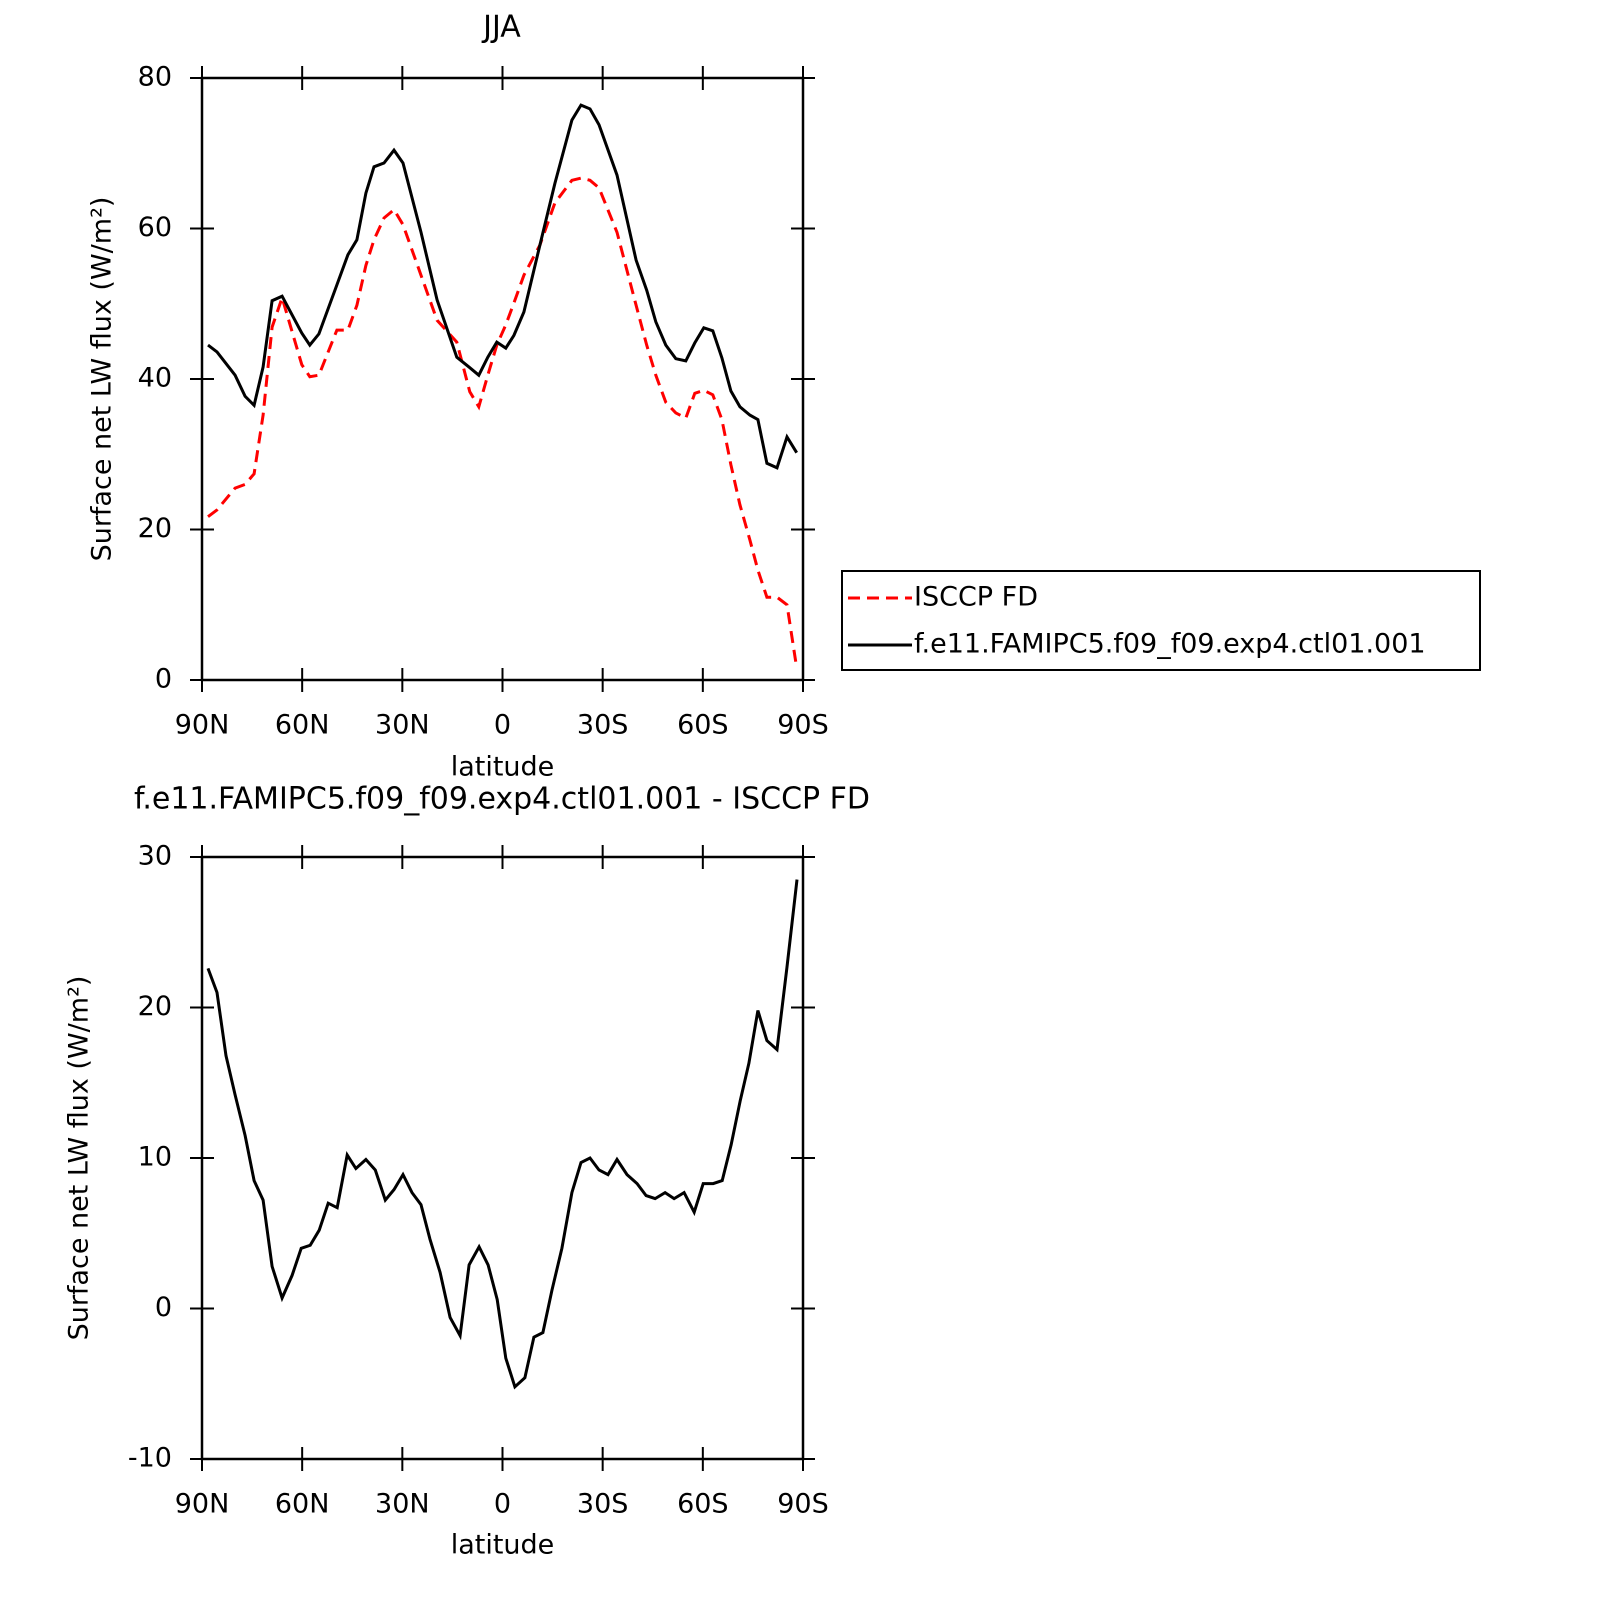 This screenshot has width=1619, height=1619. What do you see at coordinates (155, 856) in the screenshot?
I see `y-tick-label: 30` at bounding box center [155, 856].